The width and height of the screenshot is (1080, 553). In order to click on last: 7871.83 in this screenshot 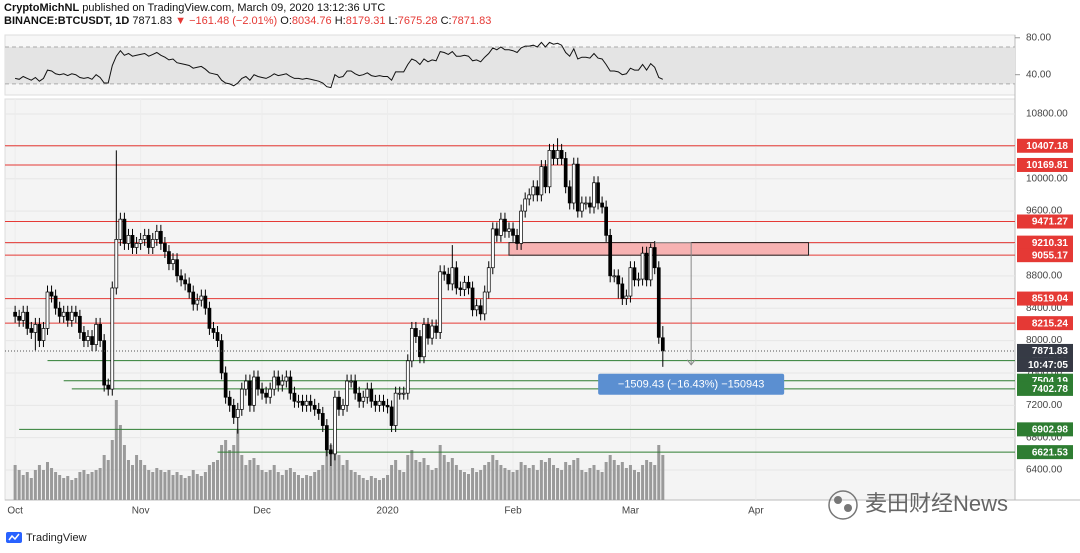, I will do `click(152, 21)`.